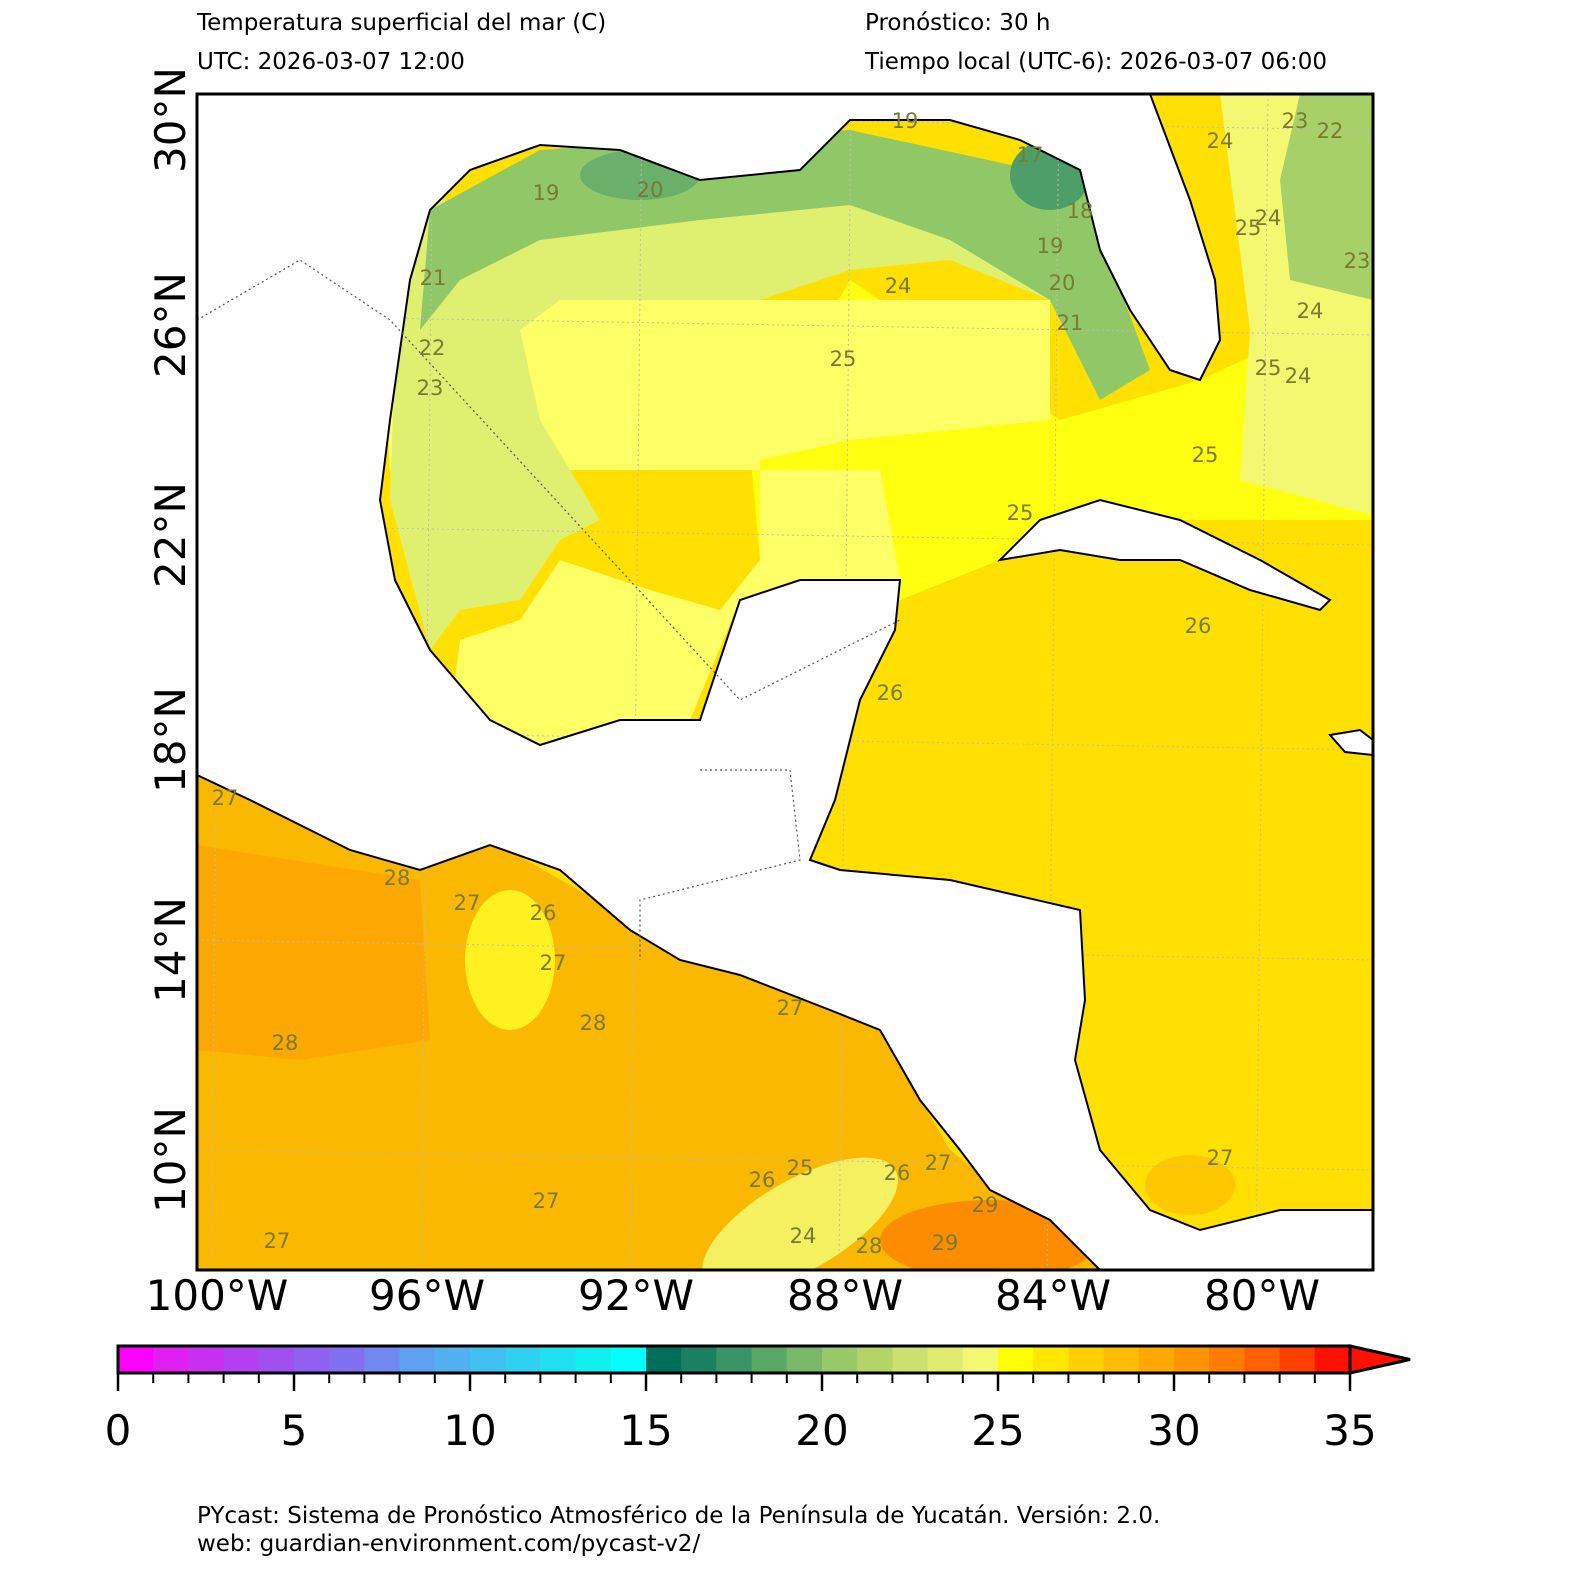  What do you see at coordinates (720, 864) in the screenshot?
I see `border` at bounding box center [720, 864].